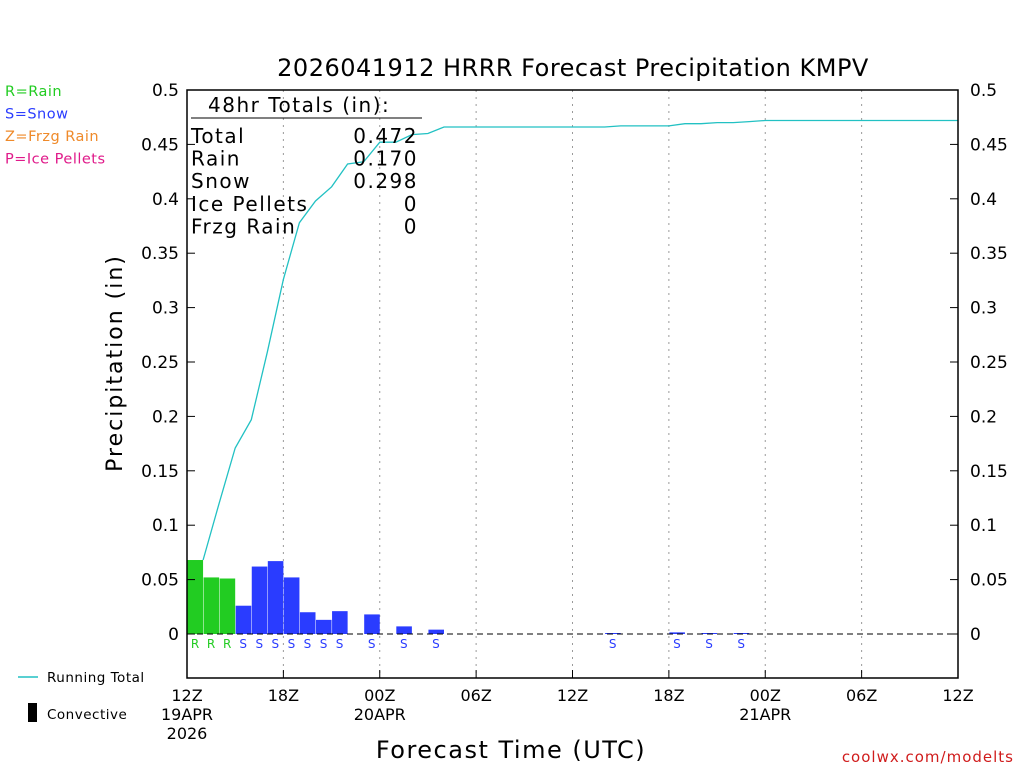  Describe the element at coordinates (32, 712) in the screenshot. I see `convective-legend-swatch` at that location.